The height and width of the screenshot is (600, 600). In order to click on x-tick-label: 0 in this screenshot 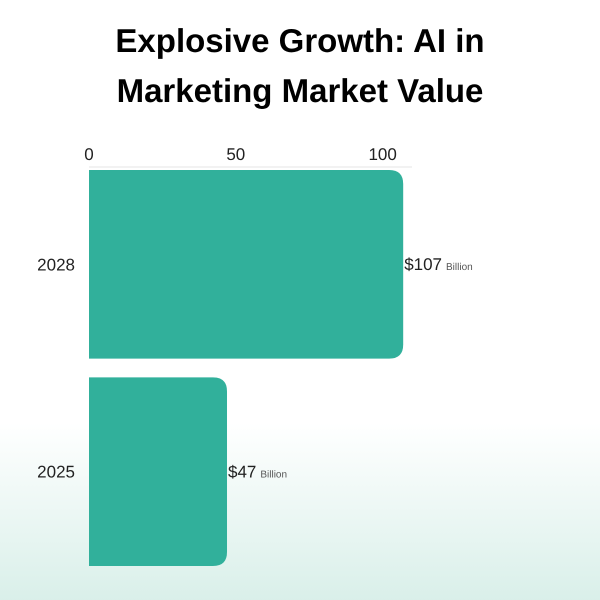, I will do `click(89, 154)`.